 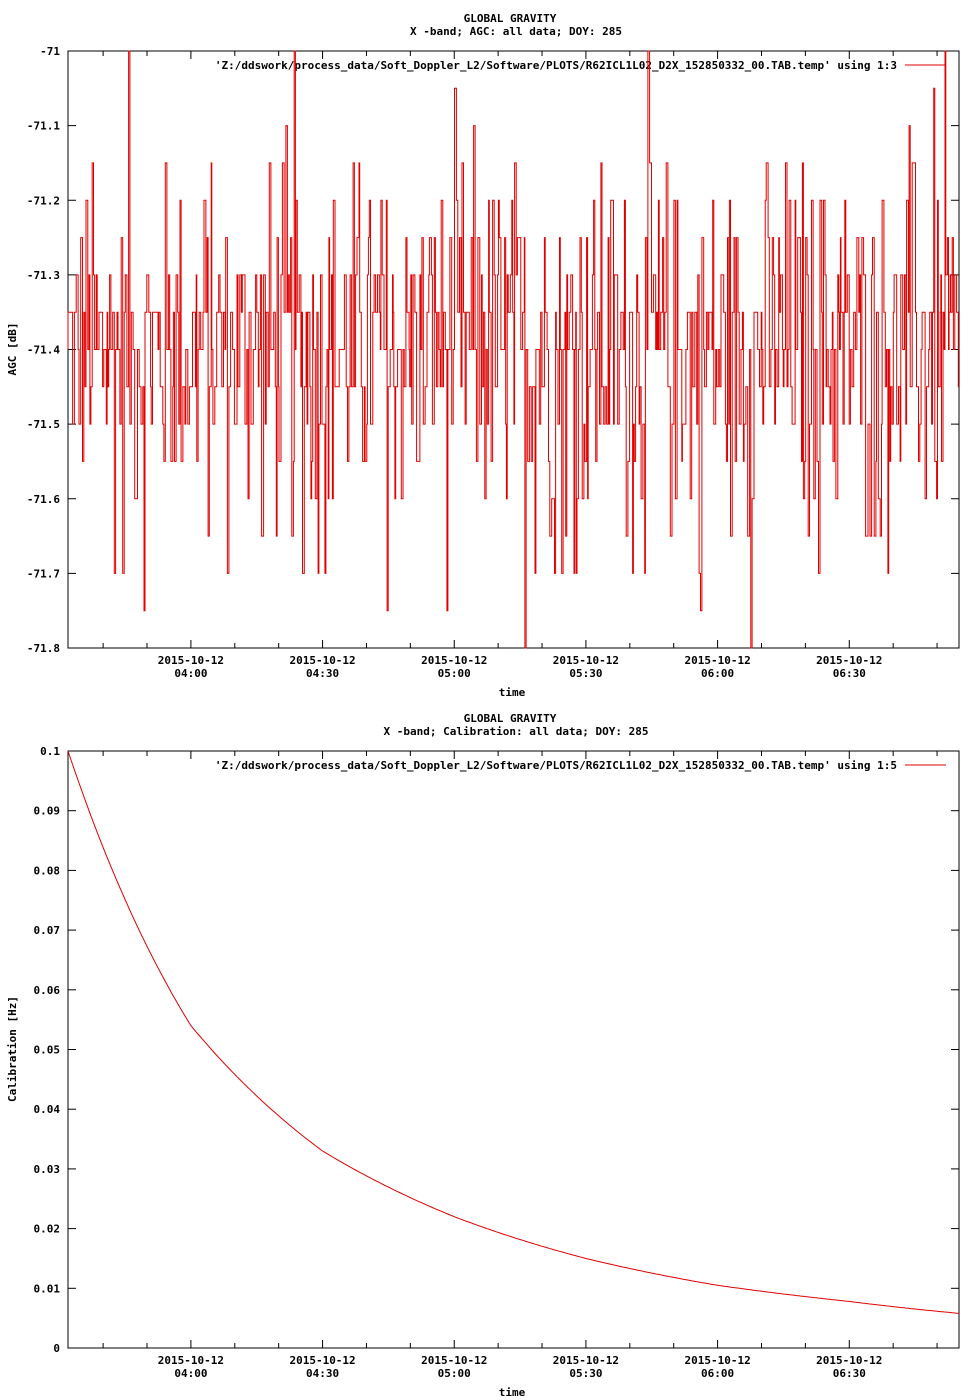 I want to click on agc-x-tick-time: 04:00, so click(x=190, y=673).